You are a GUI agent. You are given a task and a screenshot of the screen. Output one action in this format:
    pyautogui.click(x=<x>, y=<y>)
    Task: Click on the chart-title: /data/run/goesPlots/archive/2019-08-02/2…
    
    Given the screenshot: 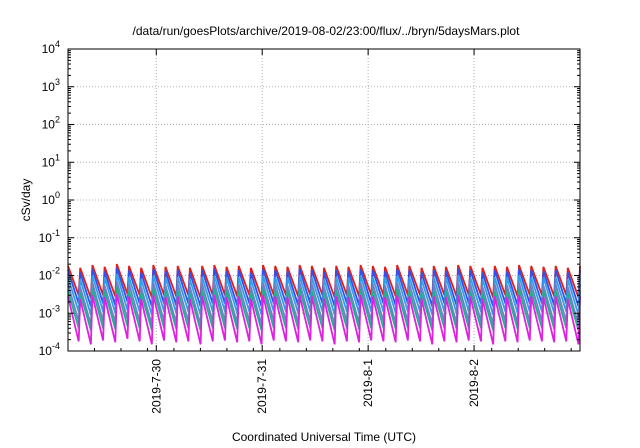 What is the action you would take?
    pyautogui.click(x=327, y=31)
    